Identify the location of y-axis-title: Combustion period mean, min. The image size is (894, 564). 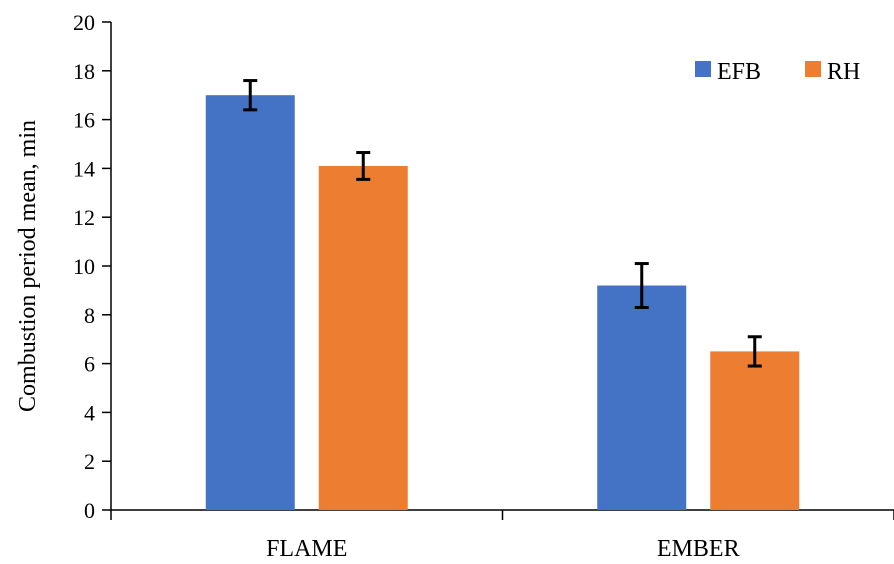
(28, 266).